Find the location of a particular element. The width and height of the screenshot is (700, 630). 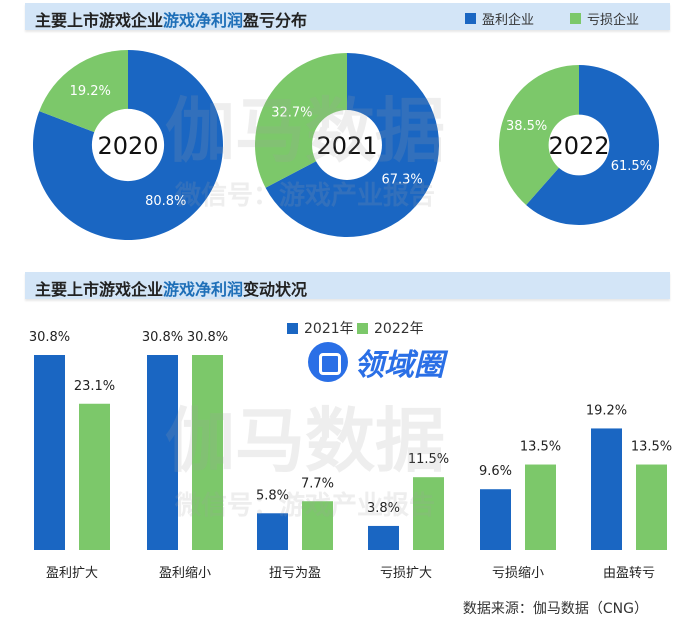

category-label: 亏损缩小 is located at coordinates (518, 573).